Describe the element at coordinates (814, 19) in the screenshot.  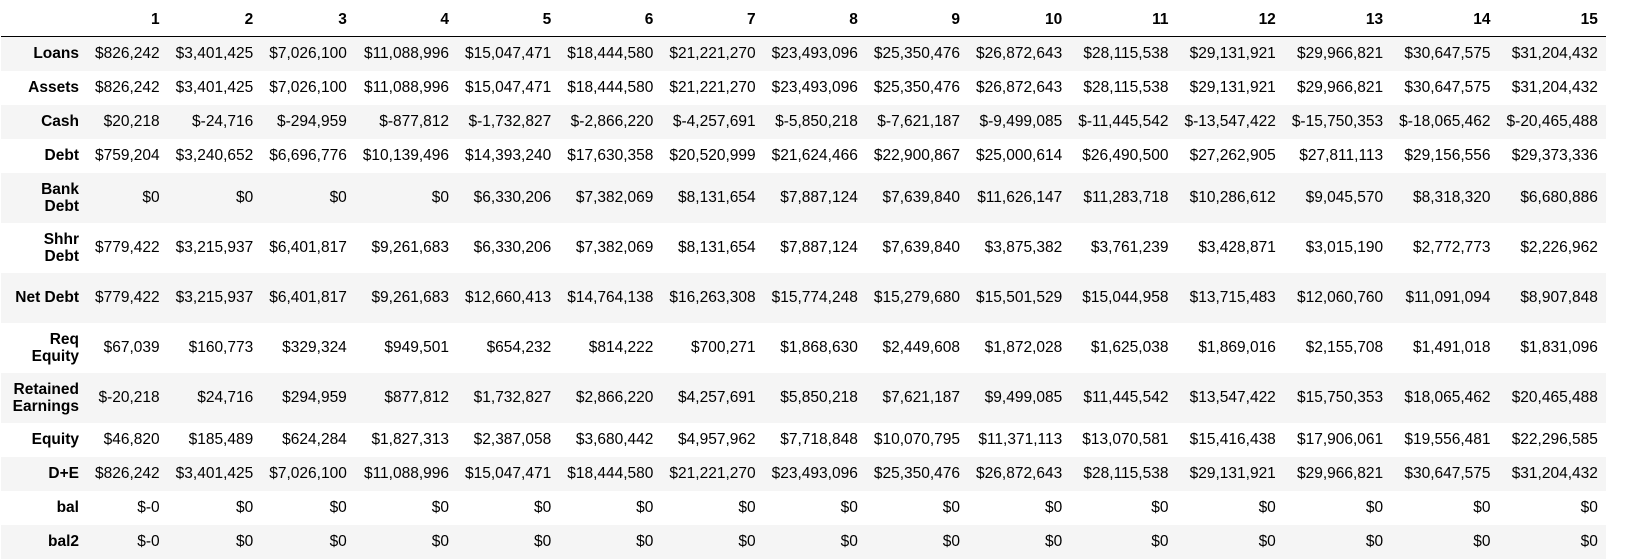
I see `column-header: 8` at that location.